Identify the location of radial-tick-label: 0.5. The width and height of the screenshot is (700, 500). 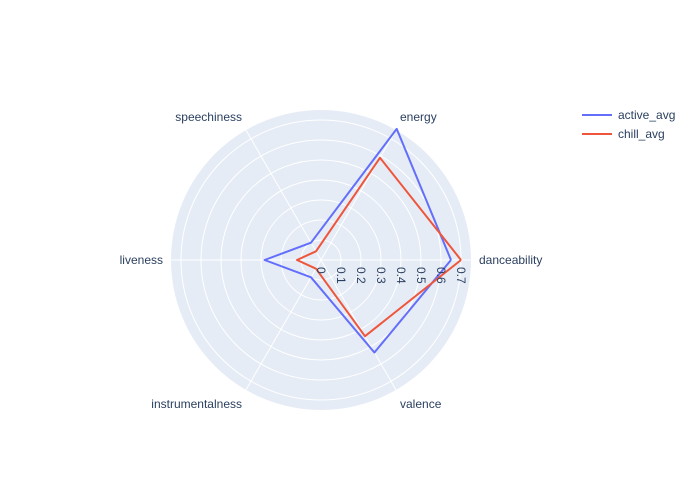
(421, 275).